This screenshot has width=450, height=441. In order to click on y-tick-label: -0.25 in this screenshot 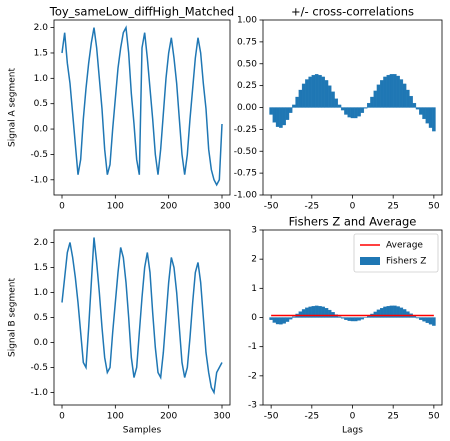, I will do `click(245, 130)`.